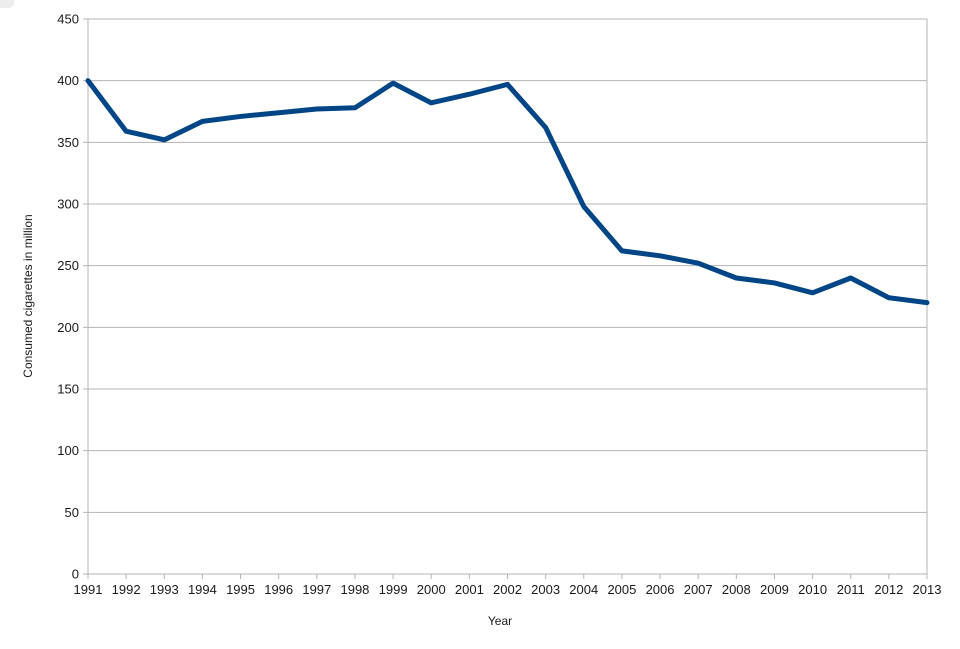 The width and height of the screenshot is (960, 649). Describe the element at coordinates (240, 589) in the screenshot. I see `x-tick-label: 1995` at that location.